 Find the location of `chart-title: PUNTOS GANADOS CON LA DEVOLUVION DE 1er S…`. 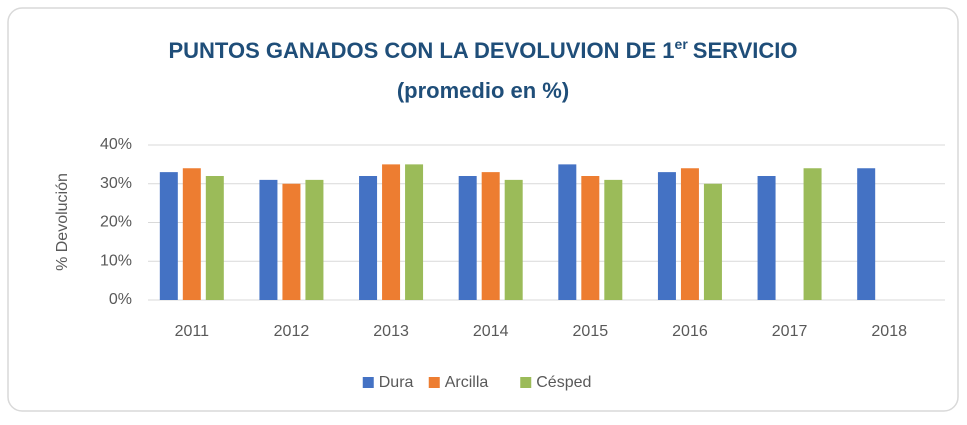

chart-title: PUNTOS GANADOS CON LA DEVOLUVION DE 1er S… is located at coordinates (482, 49).